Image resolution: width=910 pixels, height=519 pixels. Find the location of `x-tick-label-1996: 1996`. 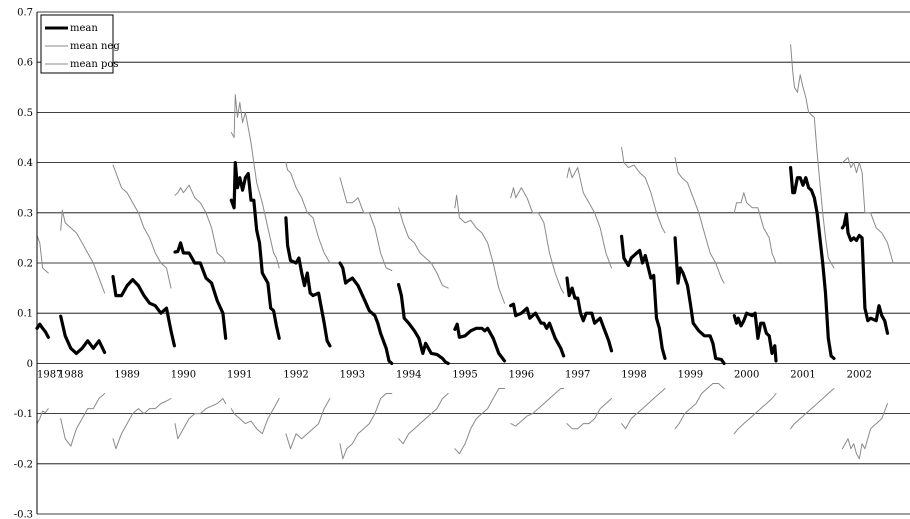

x-tick-label-1996: 1996 is located at coordinates (521, 374).